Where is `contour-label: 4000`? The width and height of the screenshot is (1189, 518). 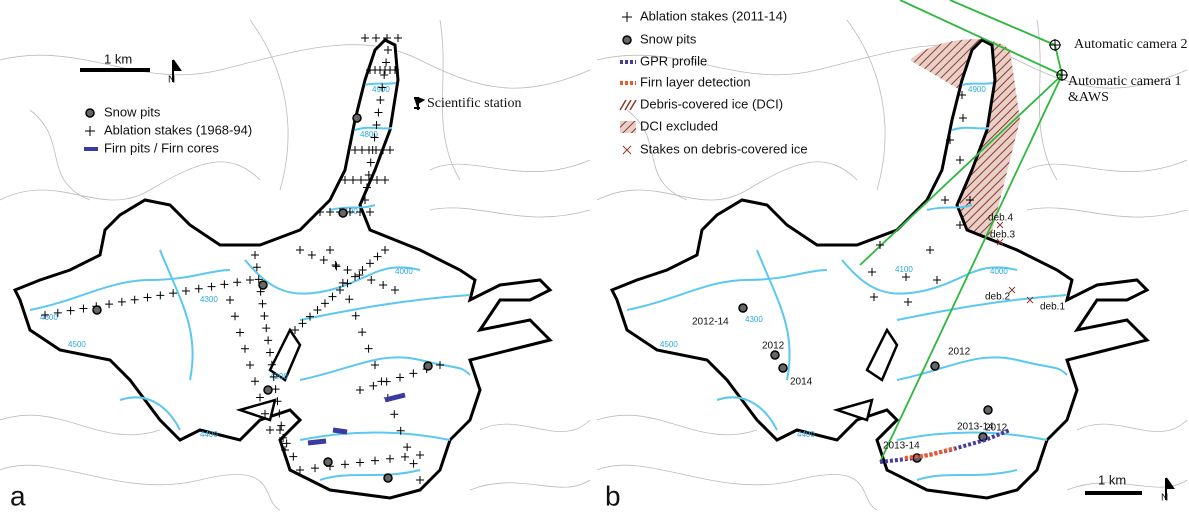 contour-label: 4000 is located at coordinates (999, 271).